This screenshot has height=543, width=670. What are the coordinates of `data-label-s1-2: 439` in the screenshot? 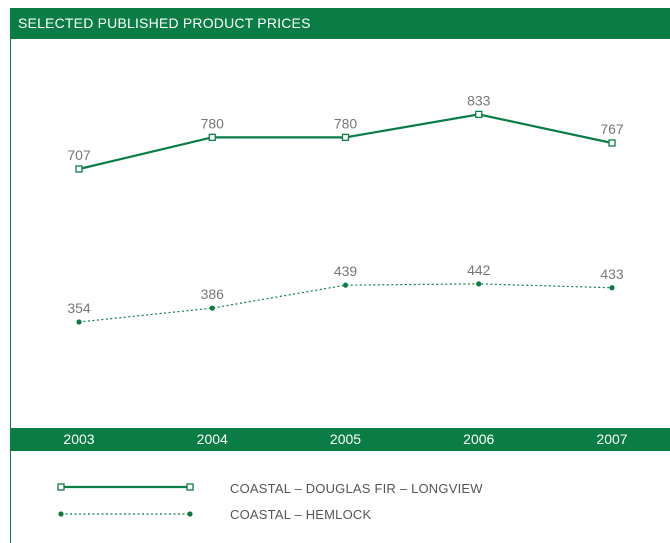 It's located at (346, 271).